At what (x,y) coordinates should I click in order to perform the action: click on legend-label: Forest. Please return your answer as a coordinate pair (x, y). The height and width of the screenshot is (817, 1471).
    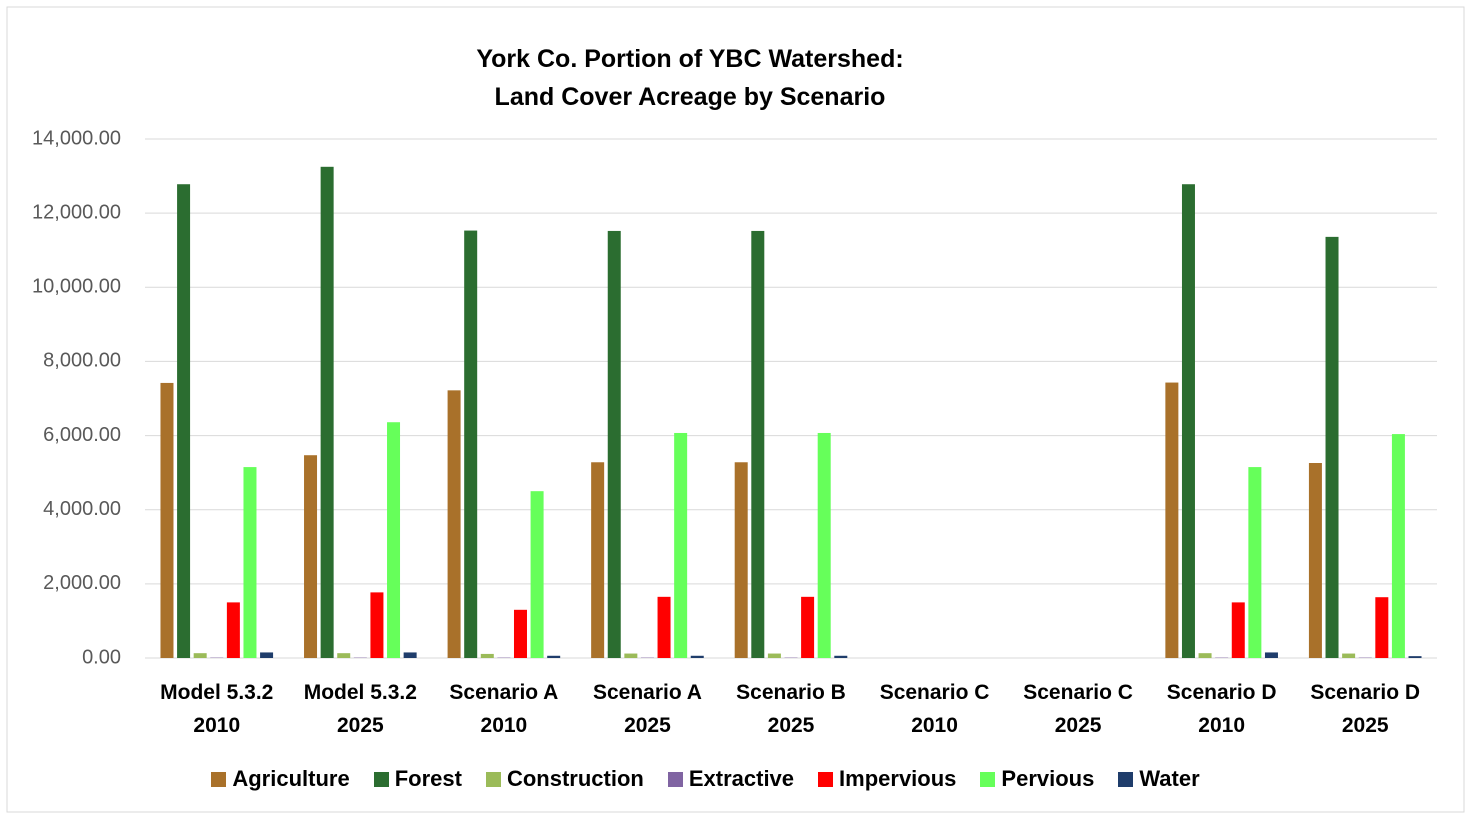
    Looking at the image, I should click on (428, 778).